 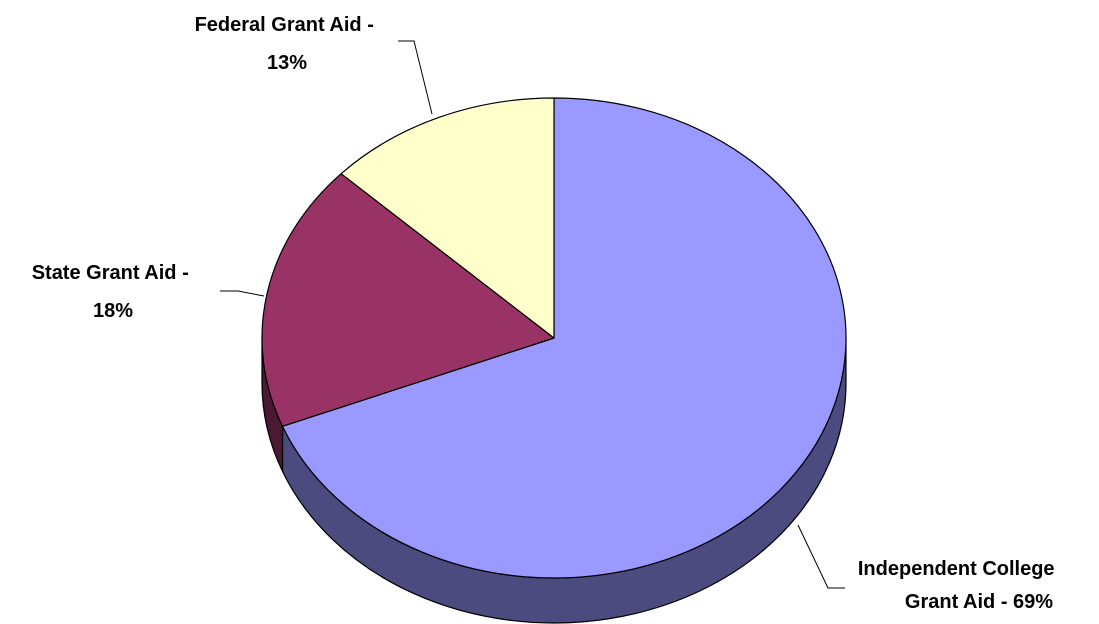 I want to click on label-independent-college: Independent College Grant Aid - 69%, so click(x=959, y=585).